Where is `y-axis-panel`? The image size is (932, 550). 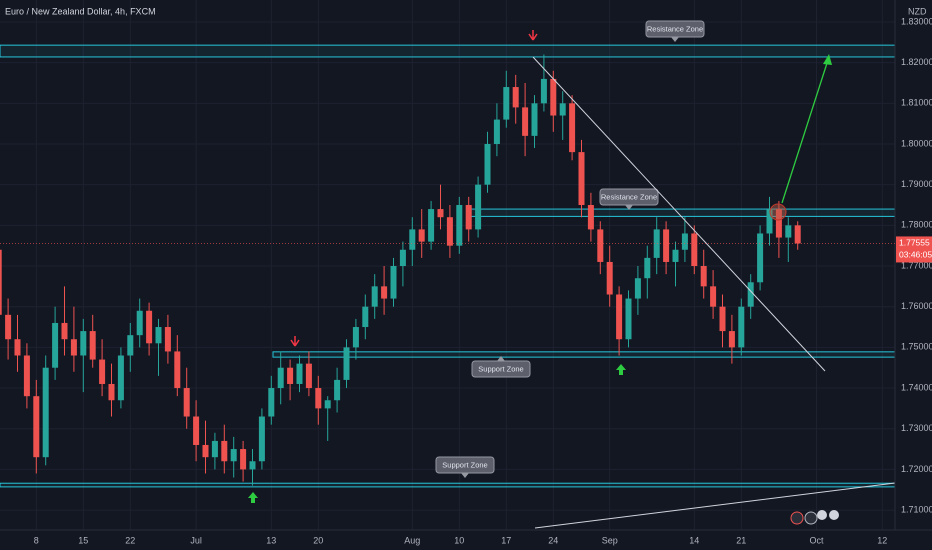
y-axis-panel is located at coordinates (913, 275).